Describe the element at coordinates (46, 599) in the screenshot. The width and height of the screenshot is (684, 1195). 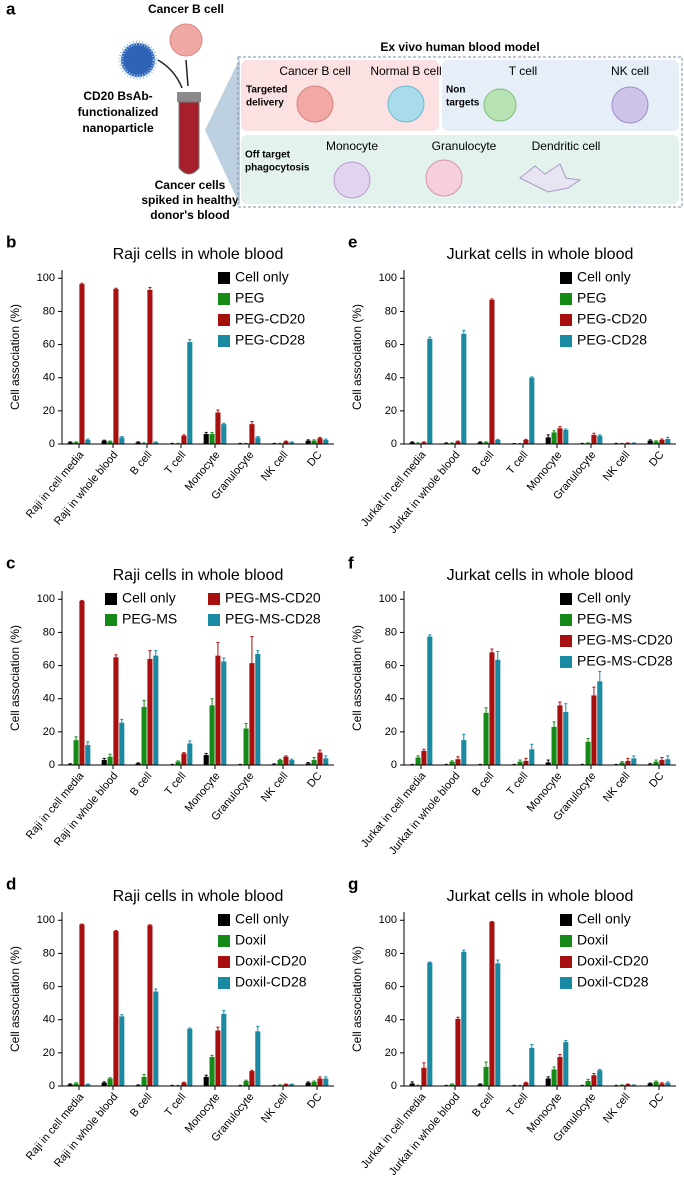
I see `y-tick-label: 100` at that location.